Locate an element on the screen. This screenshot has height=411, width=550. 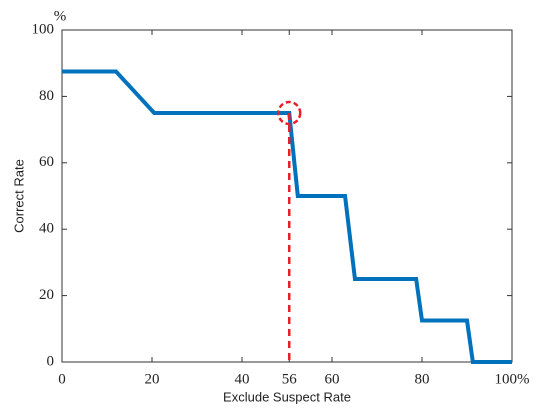
y-unit: % is located at coordinates (60, 16).